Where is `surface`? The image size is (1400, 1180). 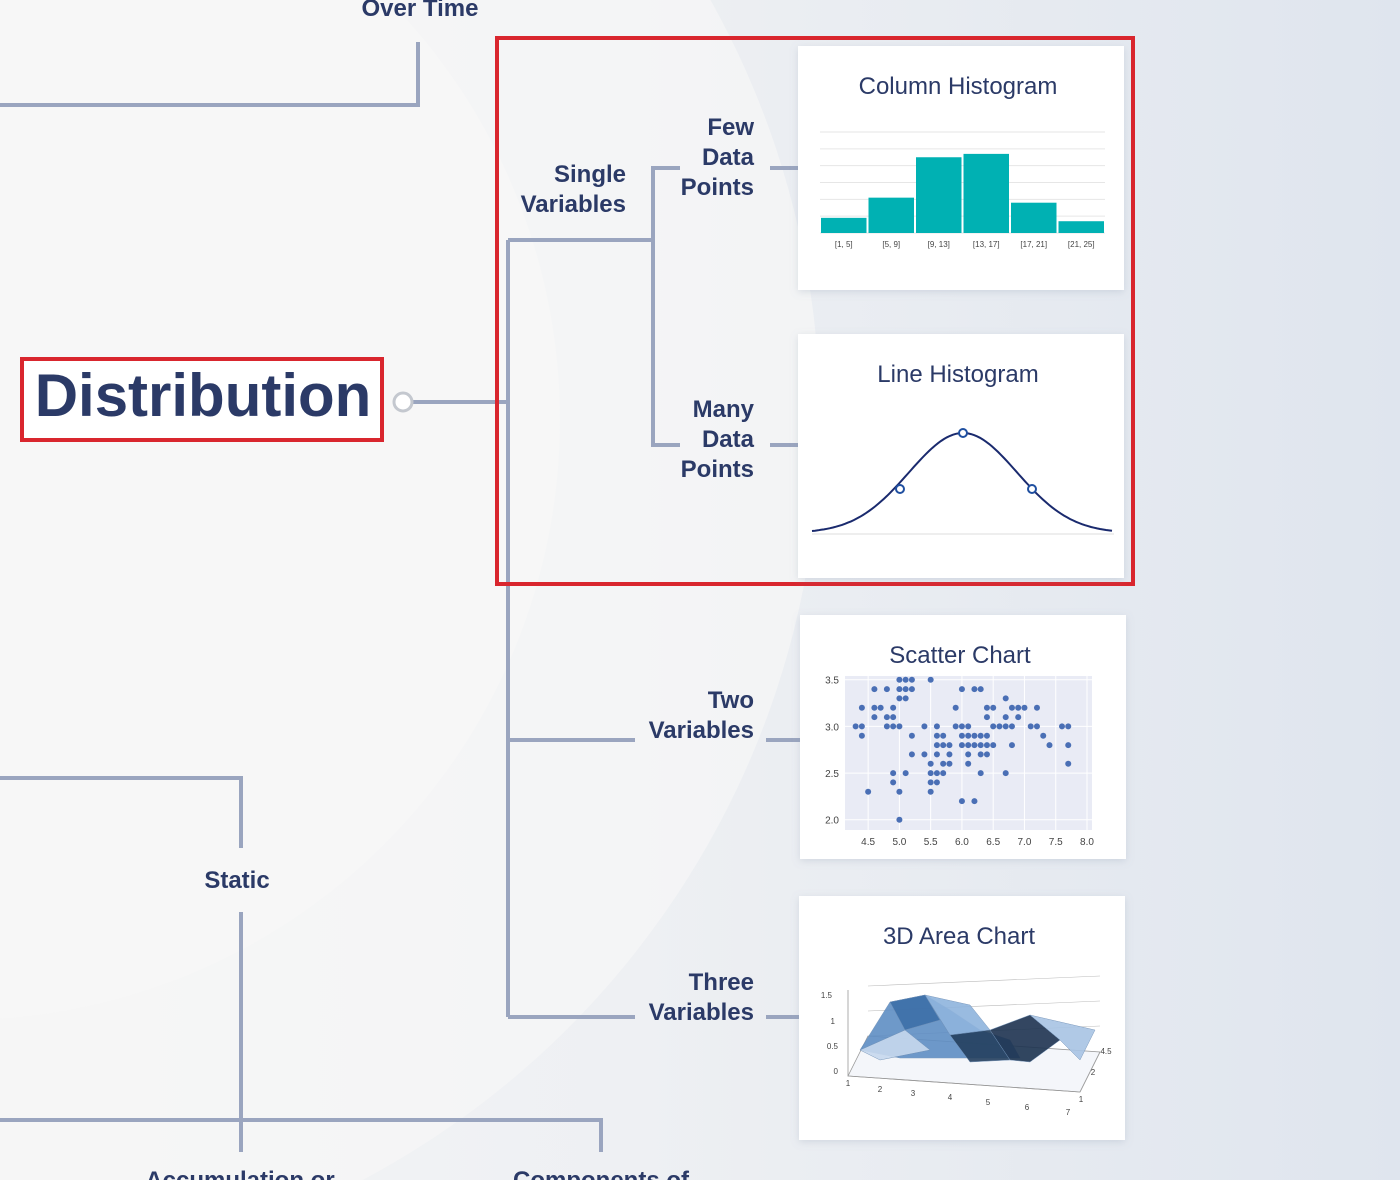 surface is located at coordinates (974, 1034).